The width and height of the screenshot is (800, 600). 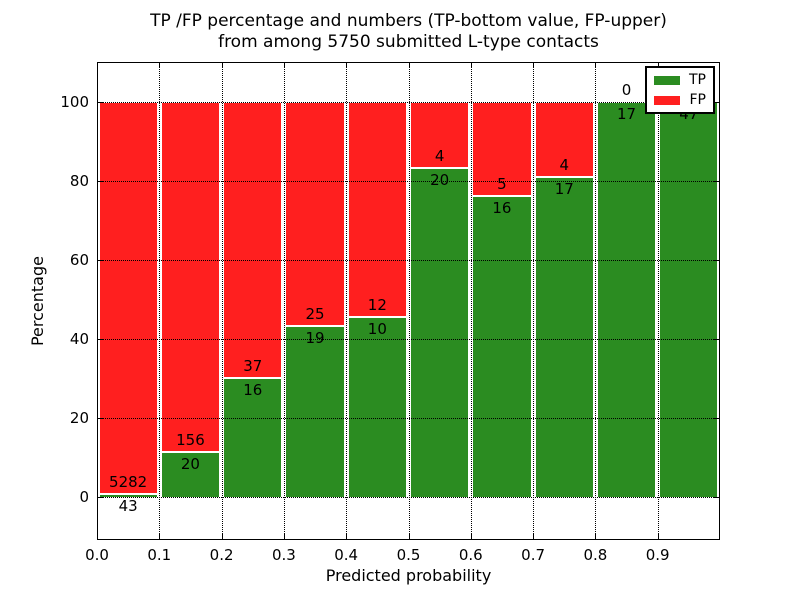 I want to click on y-tick-label: 60, so click(x=79, y=260).